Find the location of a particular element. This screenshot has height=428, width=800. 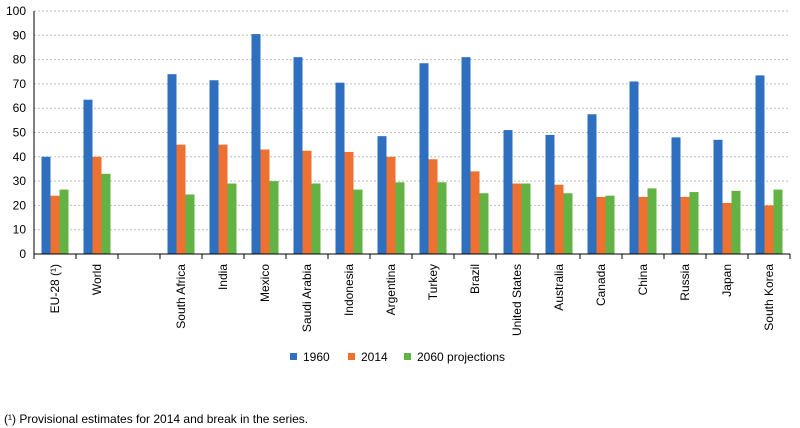

bar-2014-saudi-arabia is located at coordinates (307, 202).